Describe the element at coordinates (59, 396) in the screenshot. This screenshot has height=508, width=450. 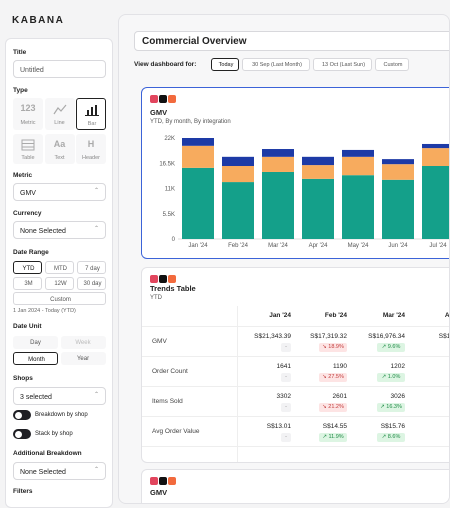
I see `input-box: 3 selected ⌃` at that location.